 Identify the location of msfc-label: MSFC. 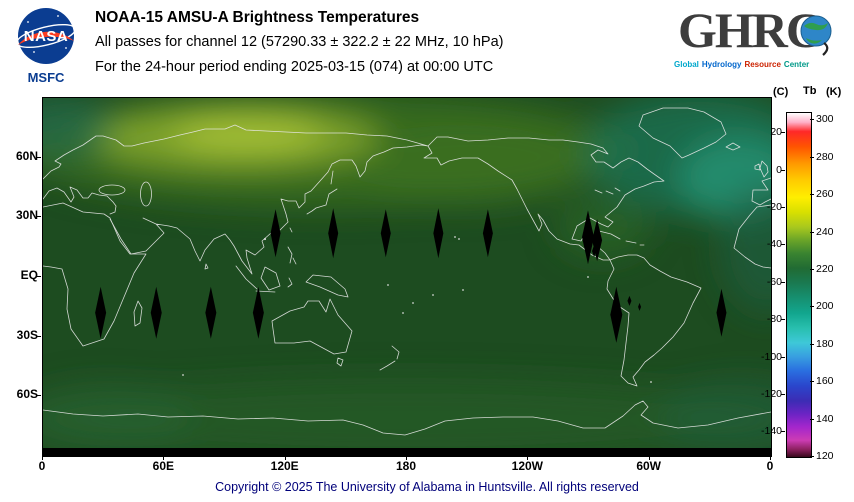
(46, 77).